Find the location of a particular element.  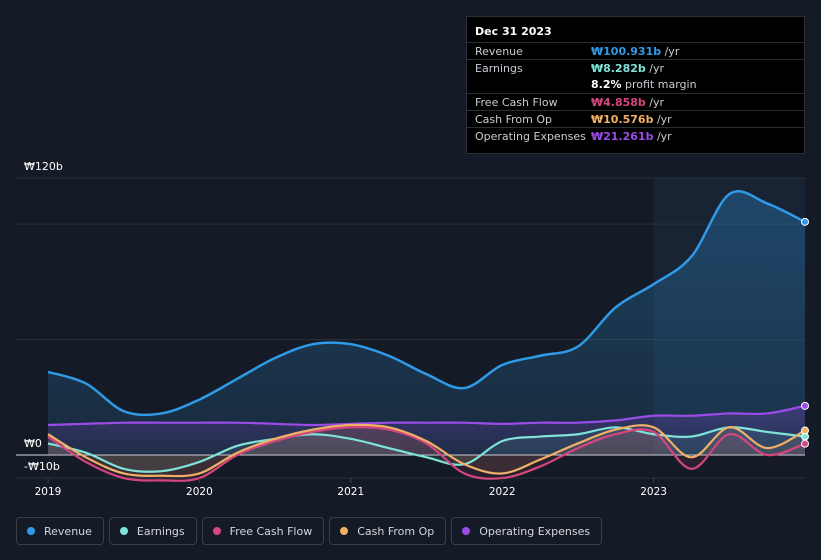

x-axis: 2019 2020 2021 2022 2023 is located at coordinates (351, 488).